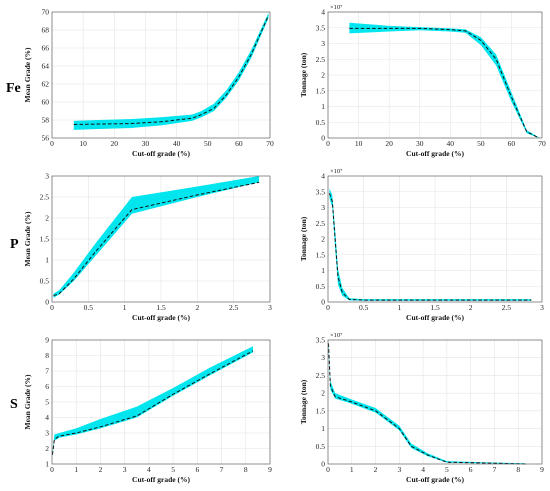 The height and width of the screenshot is (491, 550). I want to click on y-tick-label: 8, so click(47, 355).